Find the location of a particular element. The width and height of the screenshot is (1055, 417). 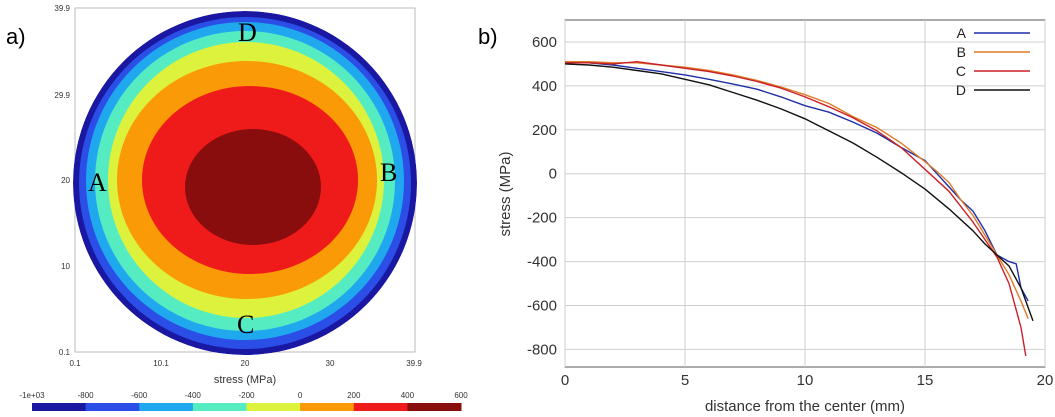

colorbar-tick-label: 0 is located at coordinates (300, 395).